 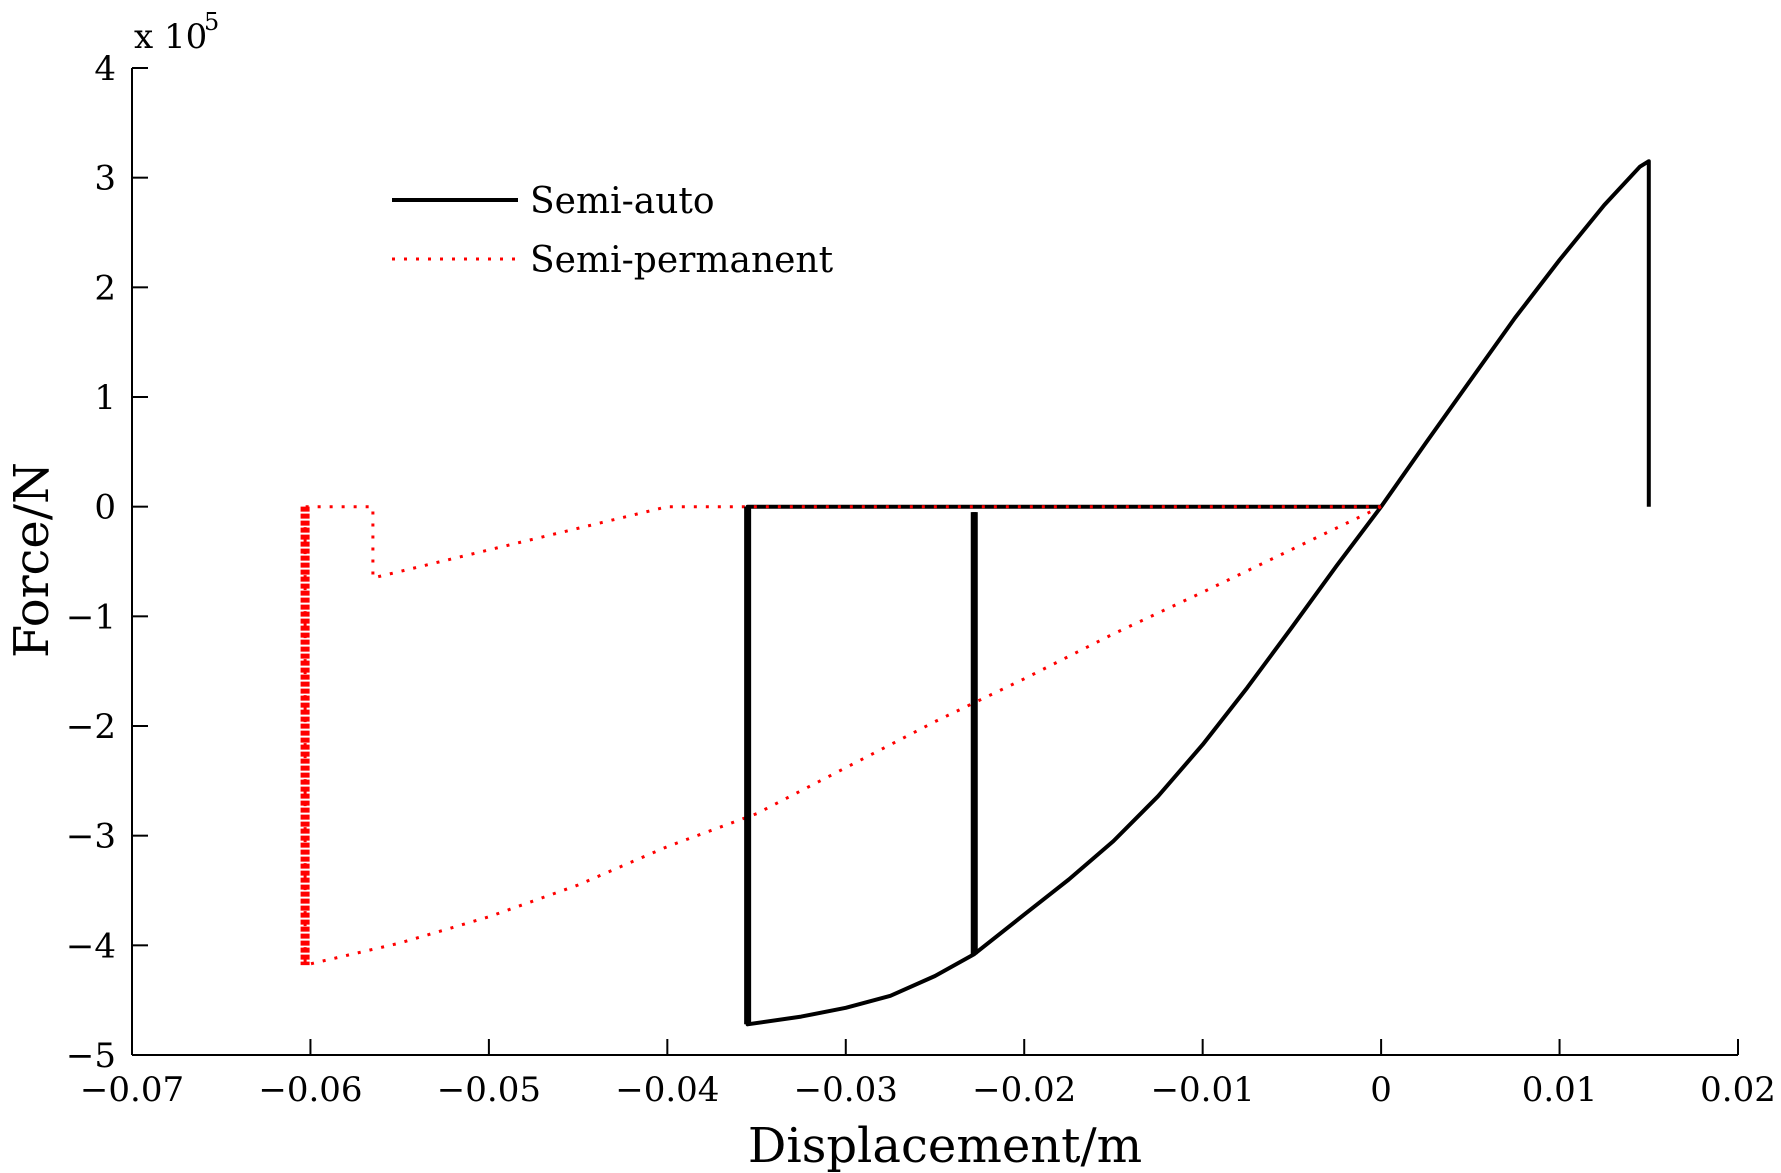 I want to click on y-multiplier-label: x 10, so click(x=170, y=37).